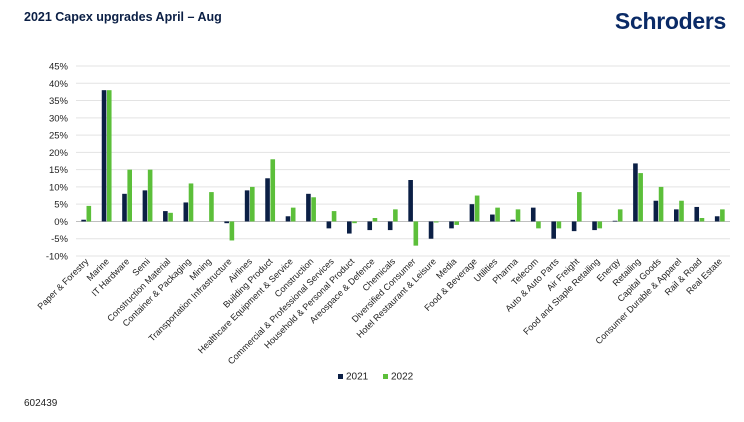 The width and height of the screenshot is (744, 422). What do you see at coordinates (63, 284) in the screenshot?
I see `x-category-label: Paper & Forestry` at bounding box center [63, 284].